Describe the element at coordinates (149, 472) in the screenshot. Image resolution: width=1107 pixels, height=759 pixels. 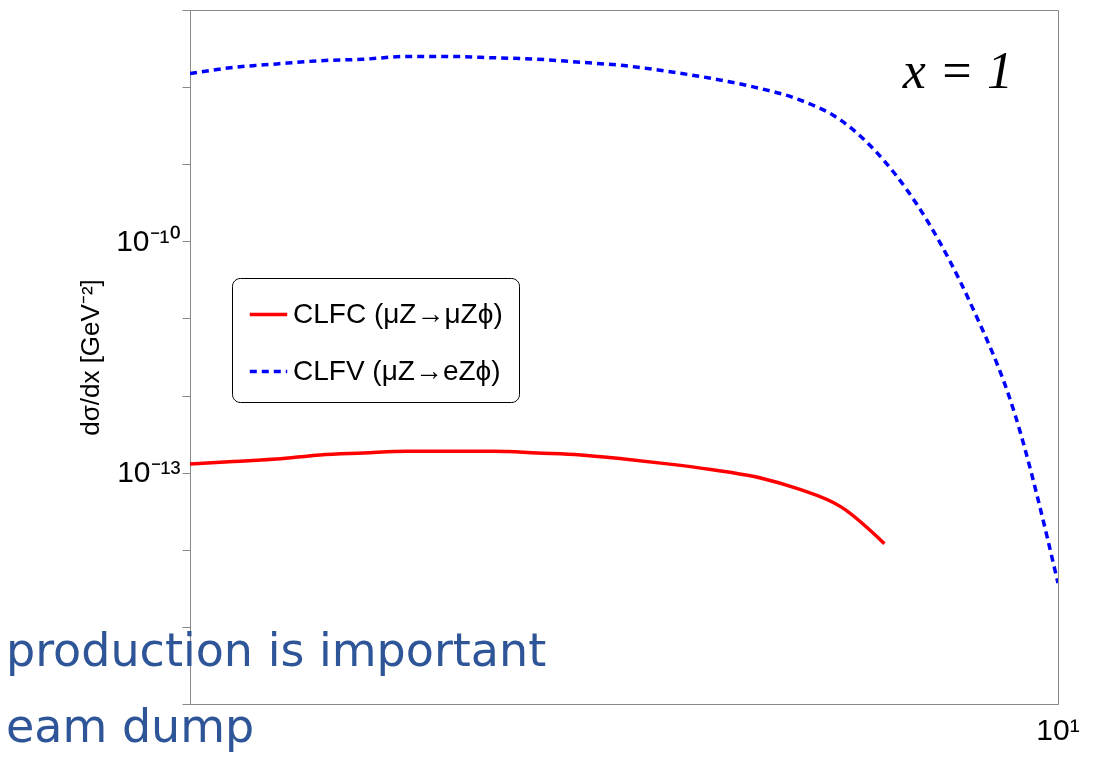
I see `y-tick-label: 10⁻¹³` at that location.